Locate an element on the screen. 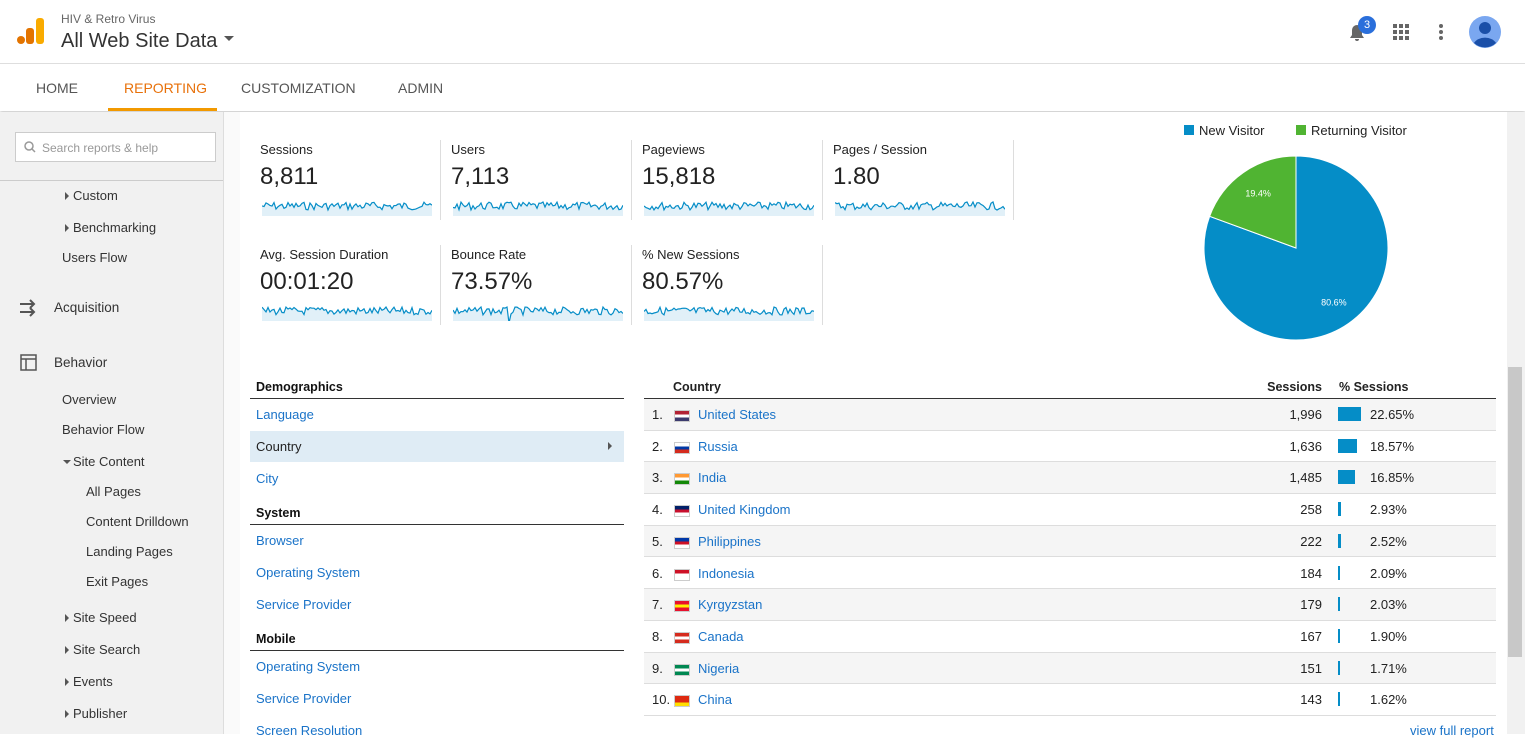 This screenshot has height=738, width=1525. country-link: India is located at coordinates (712, 478).